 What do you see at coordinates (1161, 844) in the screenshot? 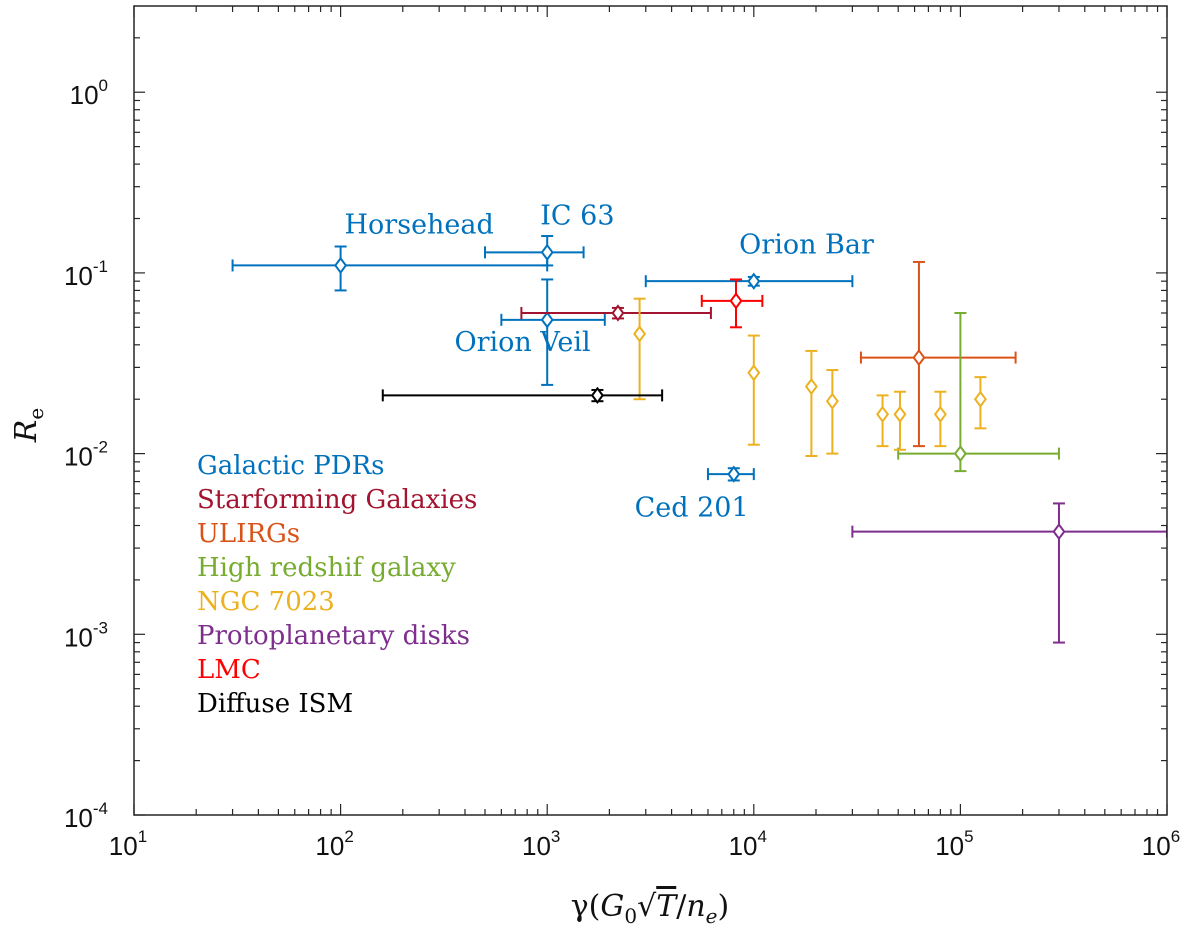
I see `x-tick-label: 10⁶` at bounding box center [1161, 844].